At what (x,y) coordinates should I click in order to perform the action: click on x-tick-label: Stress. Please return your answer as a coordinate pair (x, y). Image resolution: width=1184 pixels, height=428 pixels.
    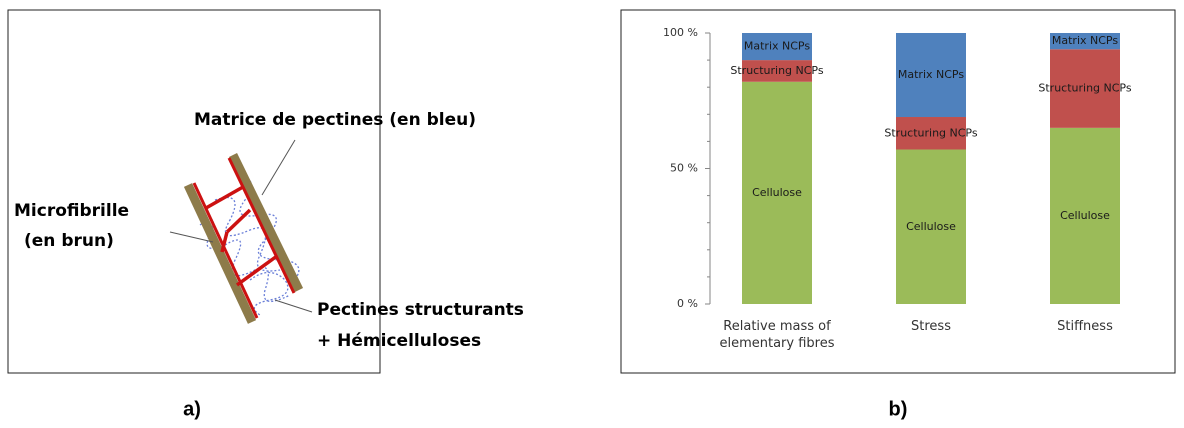
    Looking at the image, I should click on (931, 326).